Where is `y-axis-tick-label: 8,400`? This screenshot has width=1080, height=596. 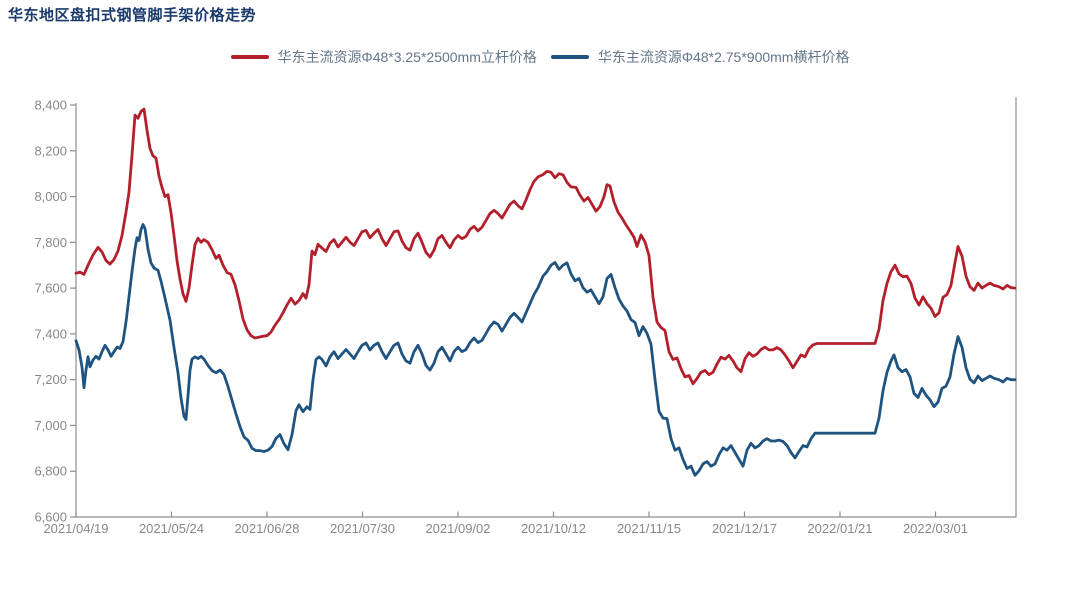
y-axis-tick-label: 8,400 is located at coordinates (50, 105).